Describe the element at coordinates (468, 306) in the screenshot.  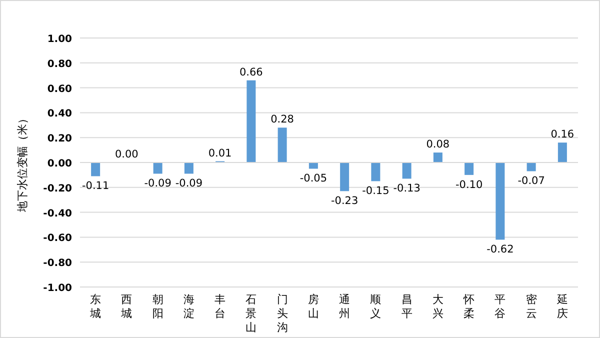
I see `x-tick-label: 怀柔` at that location.